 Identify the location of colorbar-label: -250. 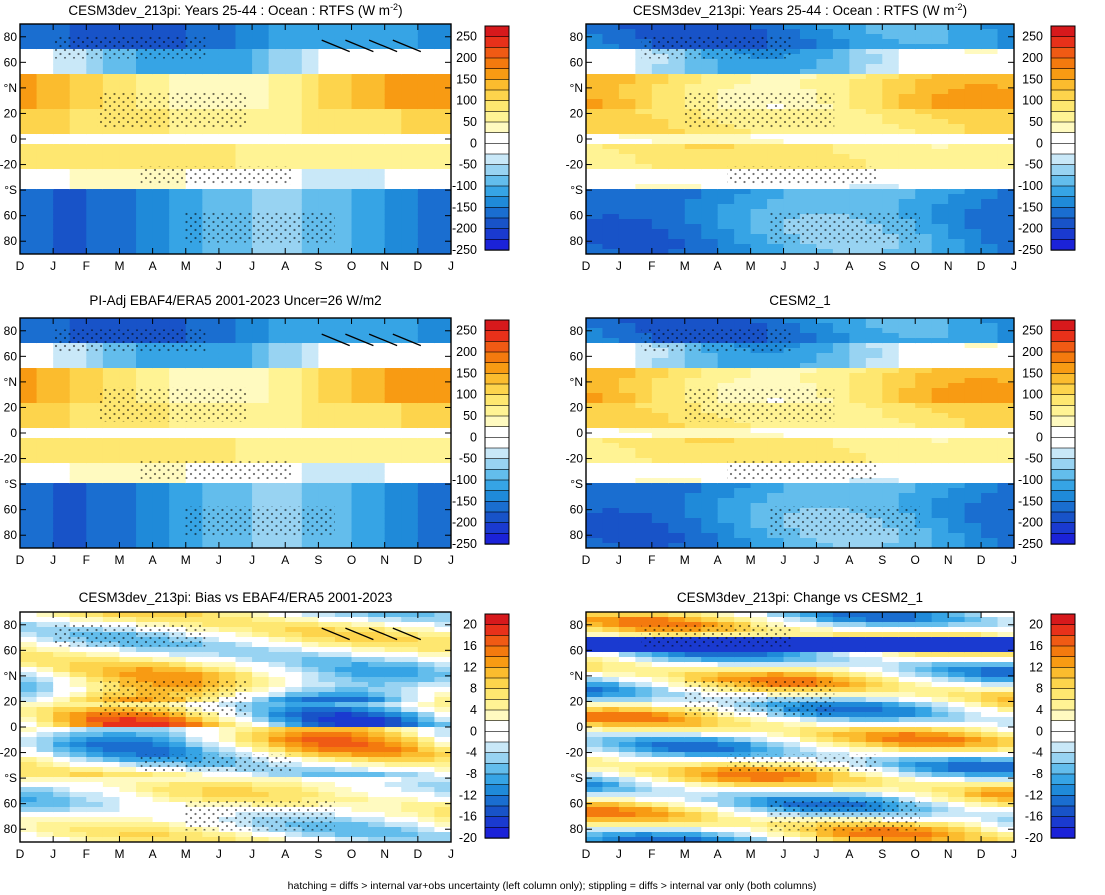
(1030, 250).